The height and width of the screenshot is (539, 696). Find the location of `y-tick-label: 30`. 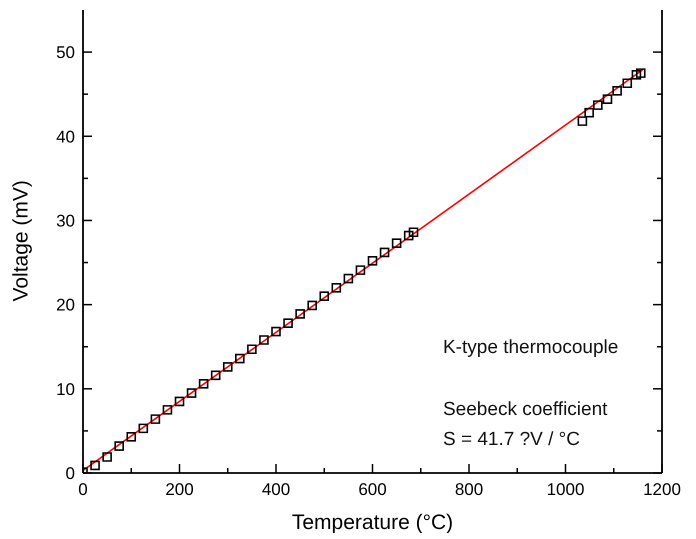

y-tick-label: 30 is located at coordinates (65, 220).